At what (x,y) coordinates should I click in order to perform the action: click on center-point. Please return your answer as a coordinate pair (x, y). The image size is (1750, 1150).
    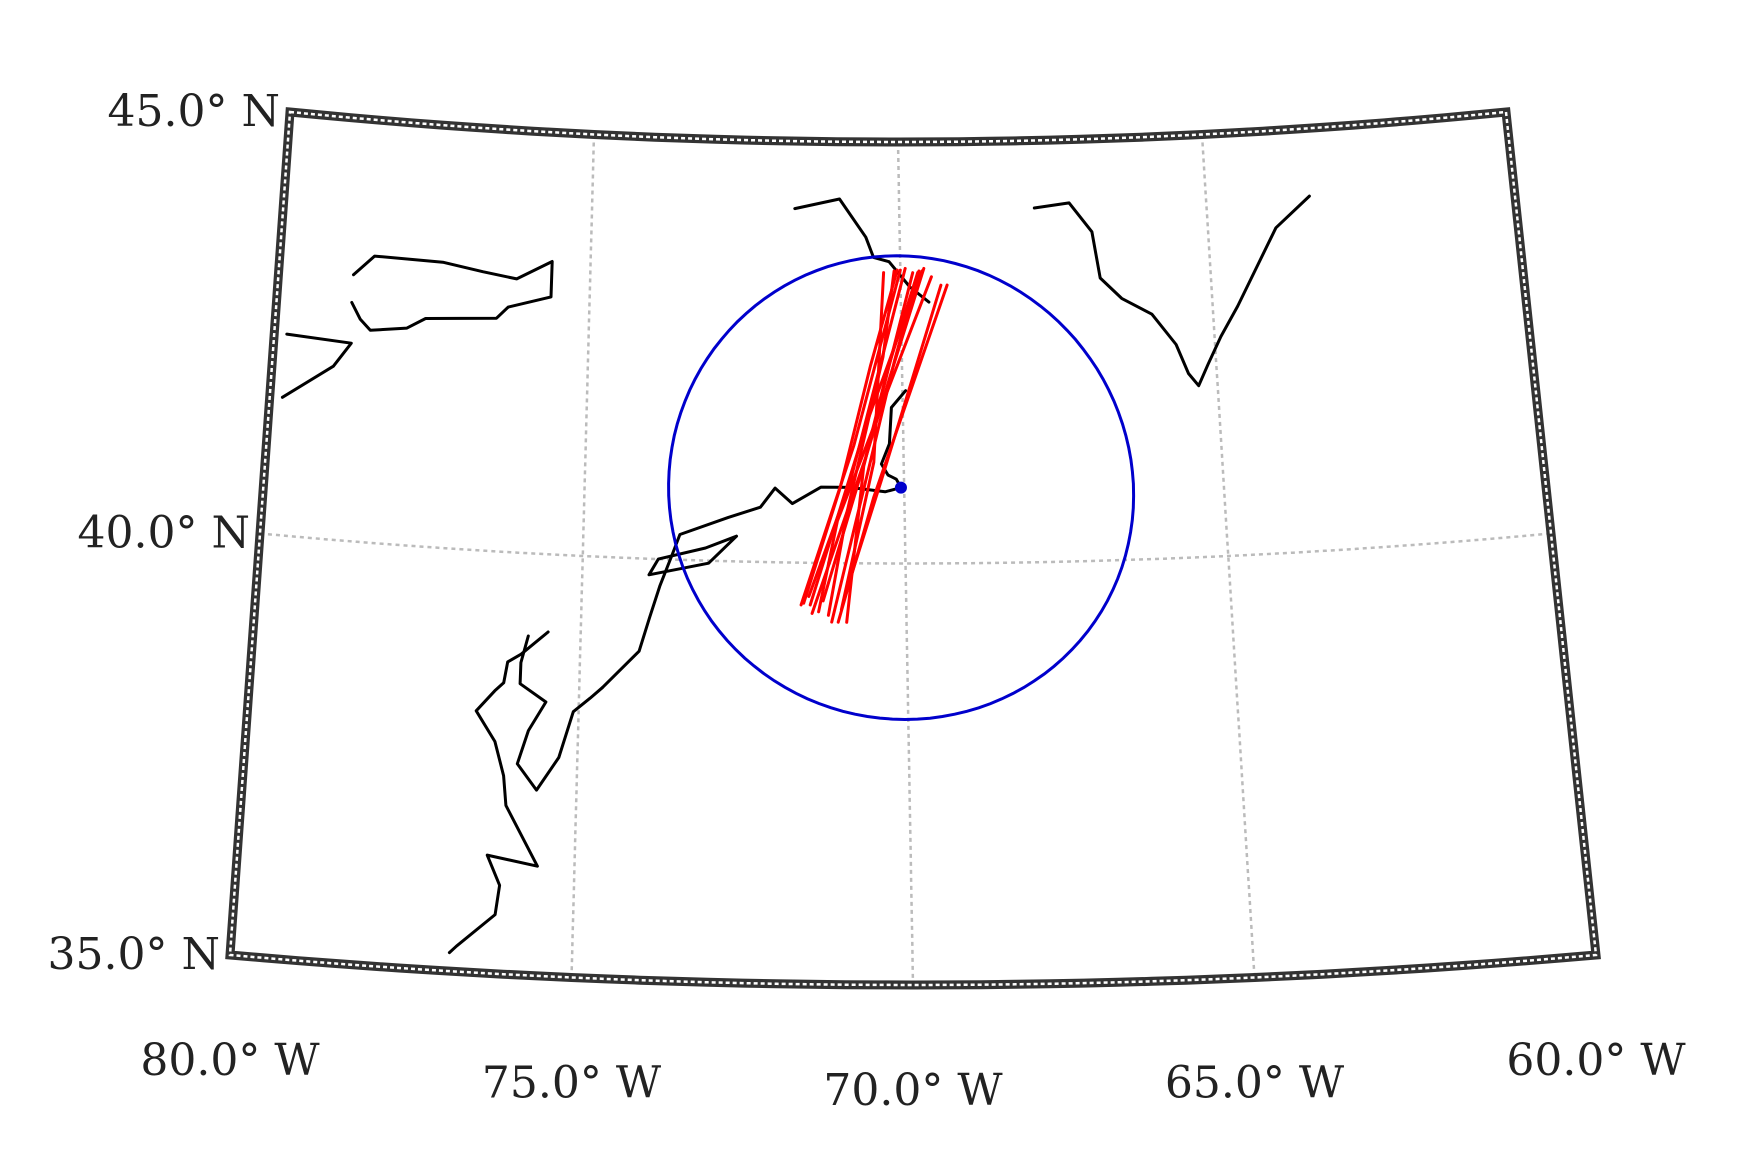
    Looking at the image, I should click on (900, 487).